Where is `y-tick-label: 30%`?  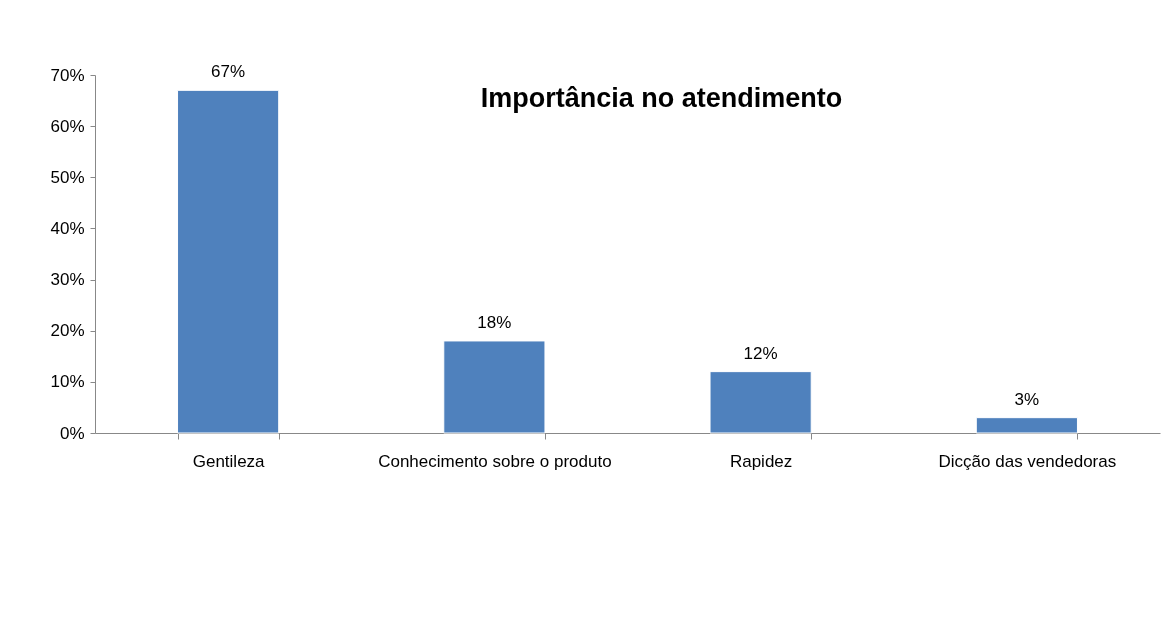
y-tick-label: 30% is located at coordinates (67, 280).